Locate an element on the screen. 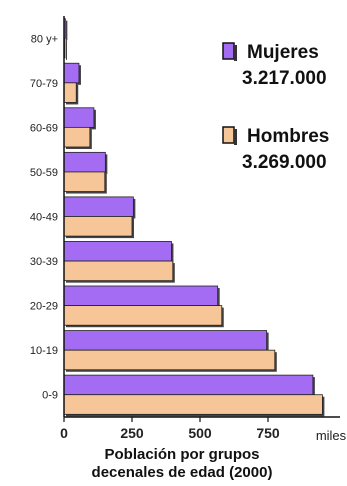 The width and height of the screenshot is (347, 486). legend-item-mujeres: Mujeres 3.217.000 is located at coordinates (274, 65).